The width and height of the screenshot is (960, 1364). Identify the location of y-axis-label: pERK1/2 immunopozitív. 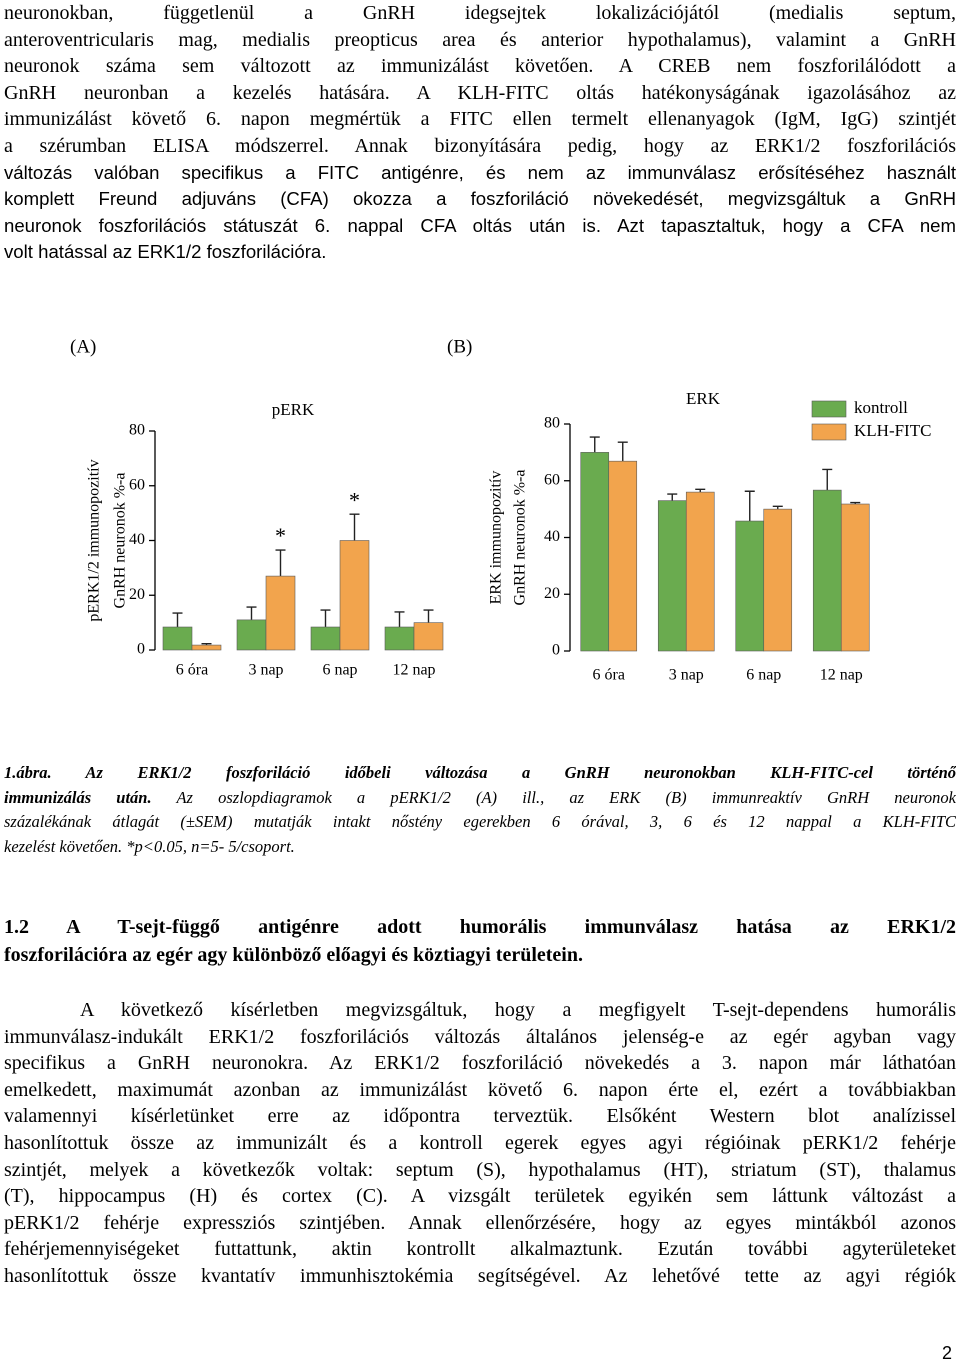
(94, 540).